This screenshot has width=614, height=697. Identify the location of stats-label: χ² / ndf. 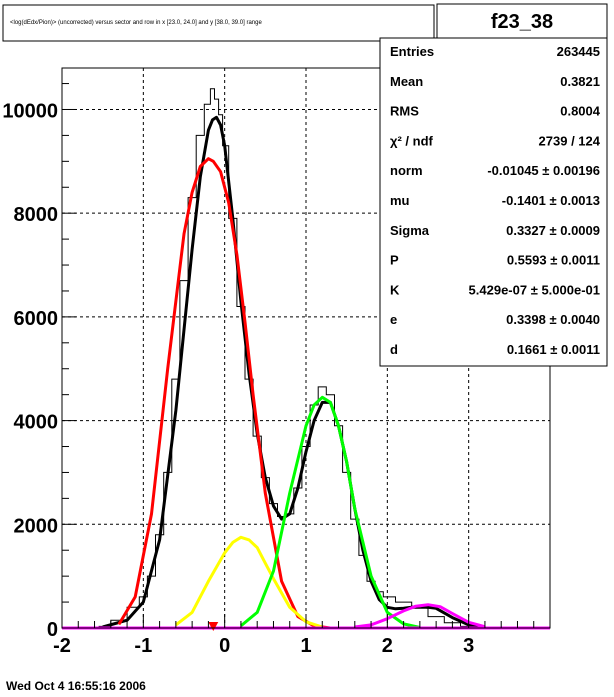
(412, 140).